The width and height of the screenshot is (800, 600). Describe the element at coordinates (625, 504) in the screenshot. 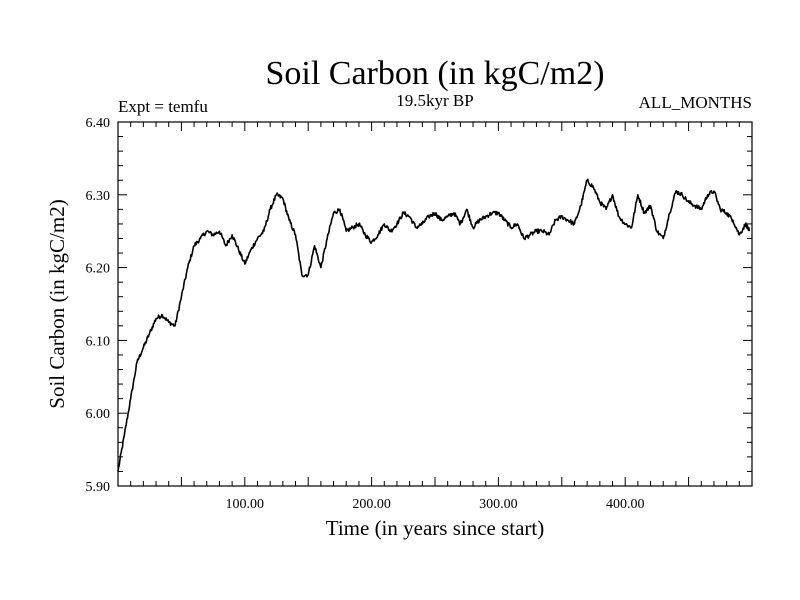

I see `x-tick-label: 400.00` at that location.